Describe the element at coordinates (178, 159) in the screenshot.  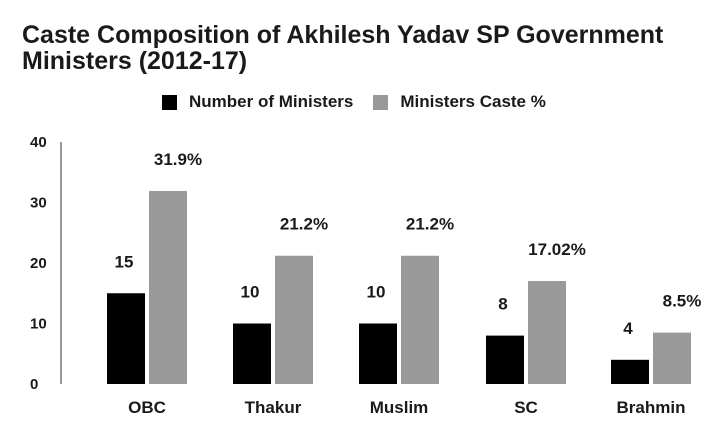
I see `data-label-percent: 31.9%` at that location.